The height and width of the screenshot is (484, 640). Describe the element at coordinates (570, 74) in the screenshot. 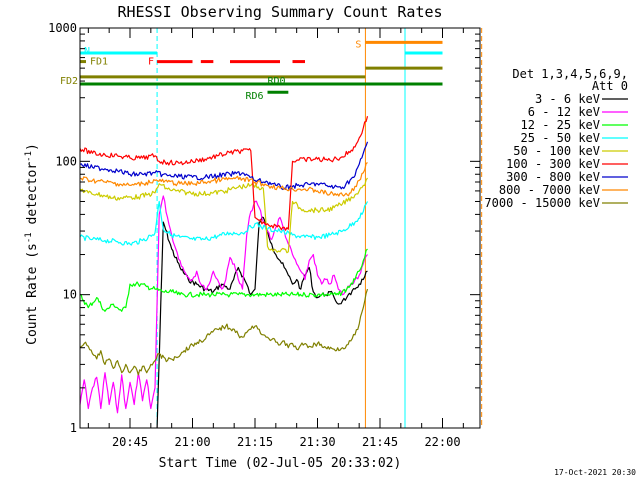

I see `legend-title-line: Det 1,3,4,5,6,9,` at that location.